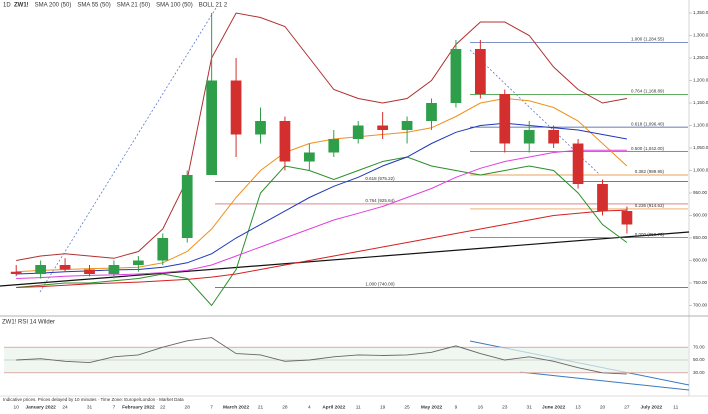 This screenshot has width=708, height=414. I want to click on rsi-line, so click(321, 356).